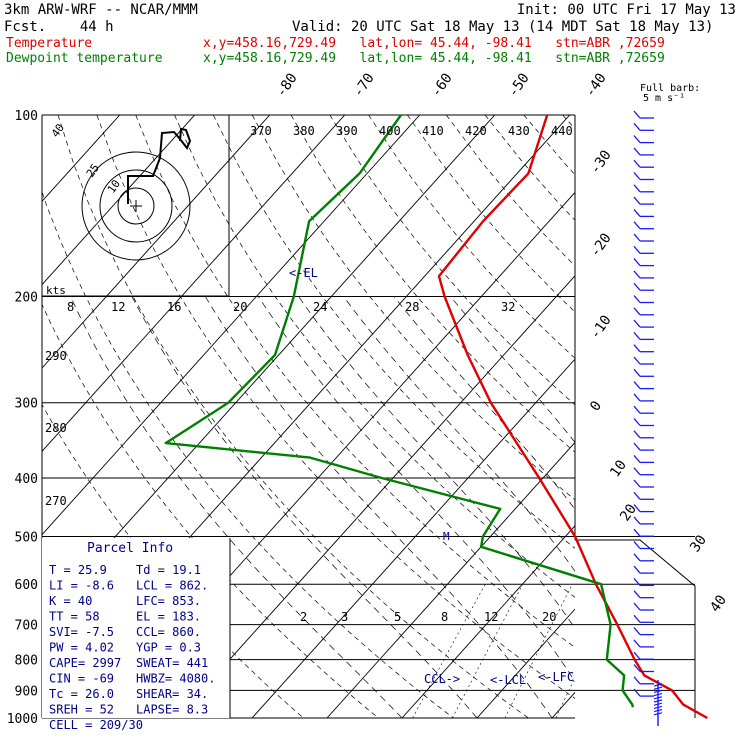 This screenshot has width=740, height=740. What do you see at coordinates (81, 632) in the screenshot?
I see `parcel-row-4-left: SVI= -7.5` at bounding box center [81, 632].